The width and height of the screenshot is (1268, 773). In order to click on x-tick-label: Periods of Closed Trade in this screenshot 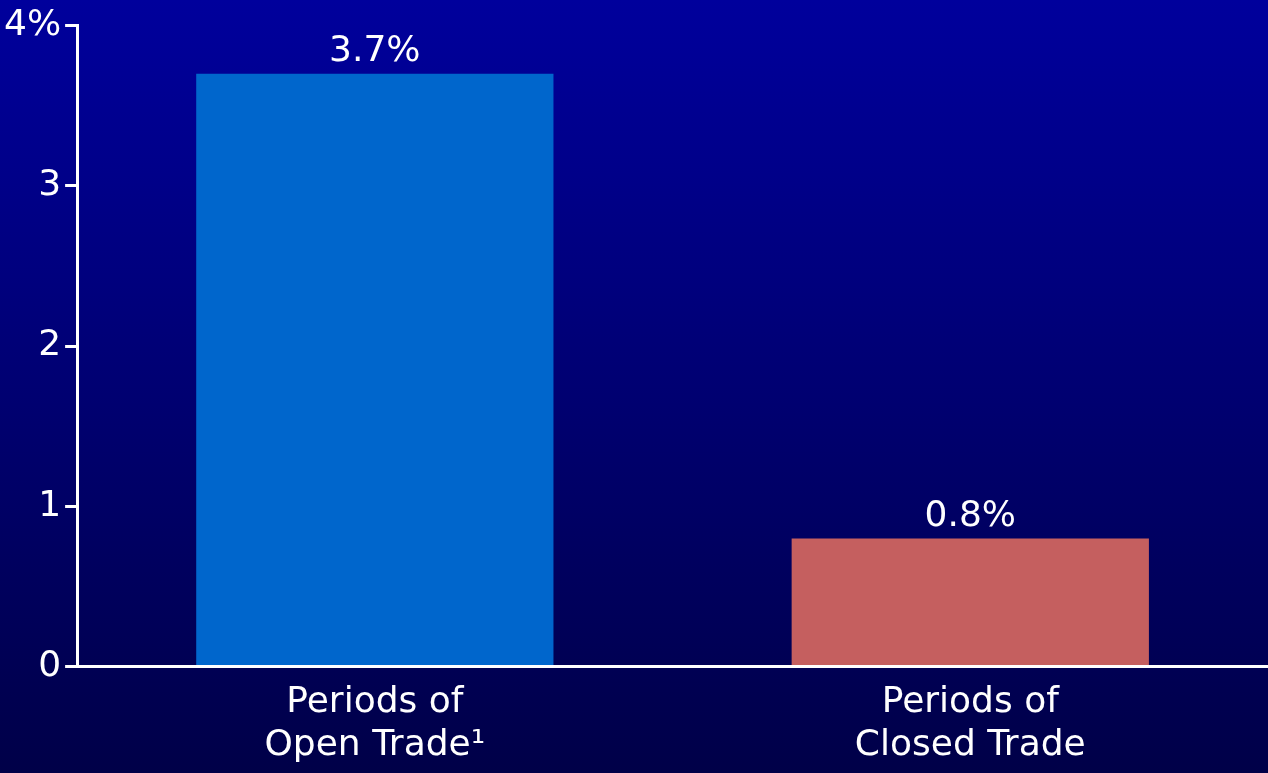, I will do `click(970, 720)`.